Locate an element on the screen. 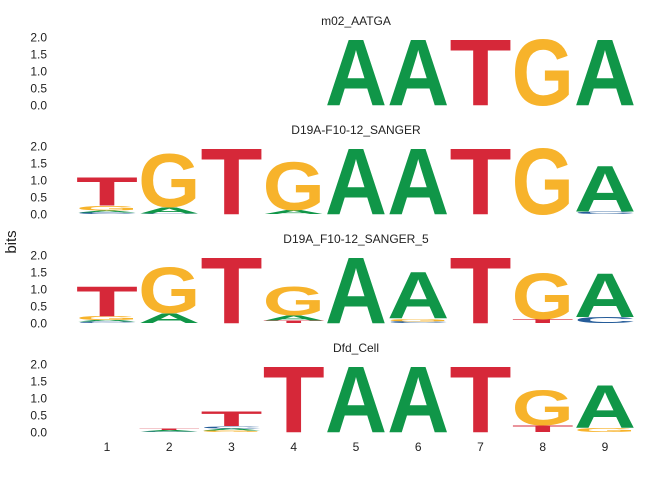 This screenshot has height=480, width=672. logo-column: CAG is located at coordinates (169, 182).